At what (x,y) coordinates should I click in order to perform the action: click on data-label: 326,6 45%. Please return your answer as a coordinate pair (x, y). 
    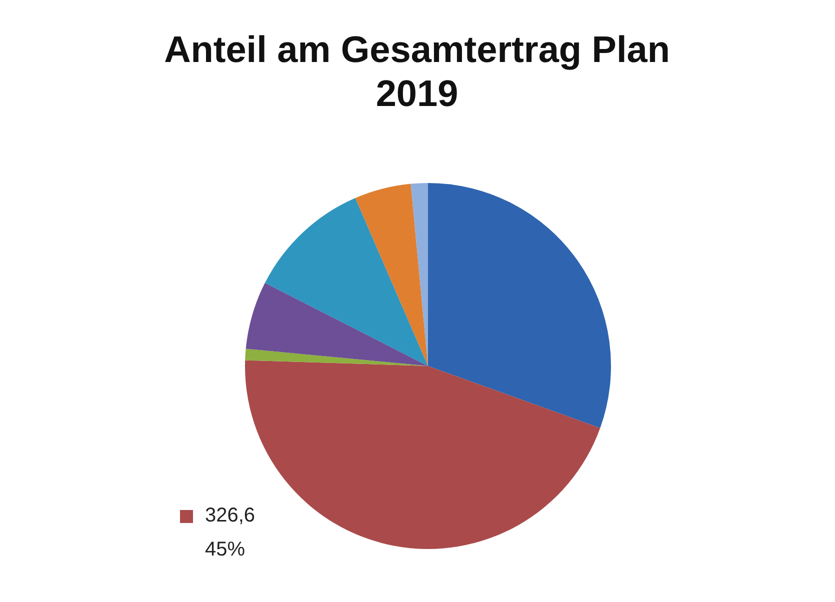
    Looking at the image, I should click on (230, 532).